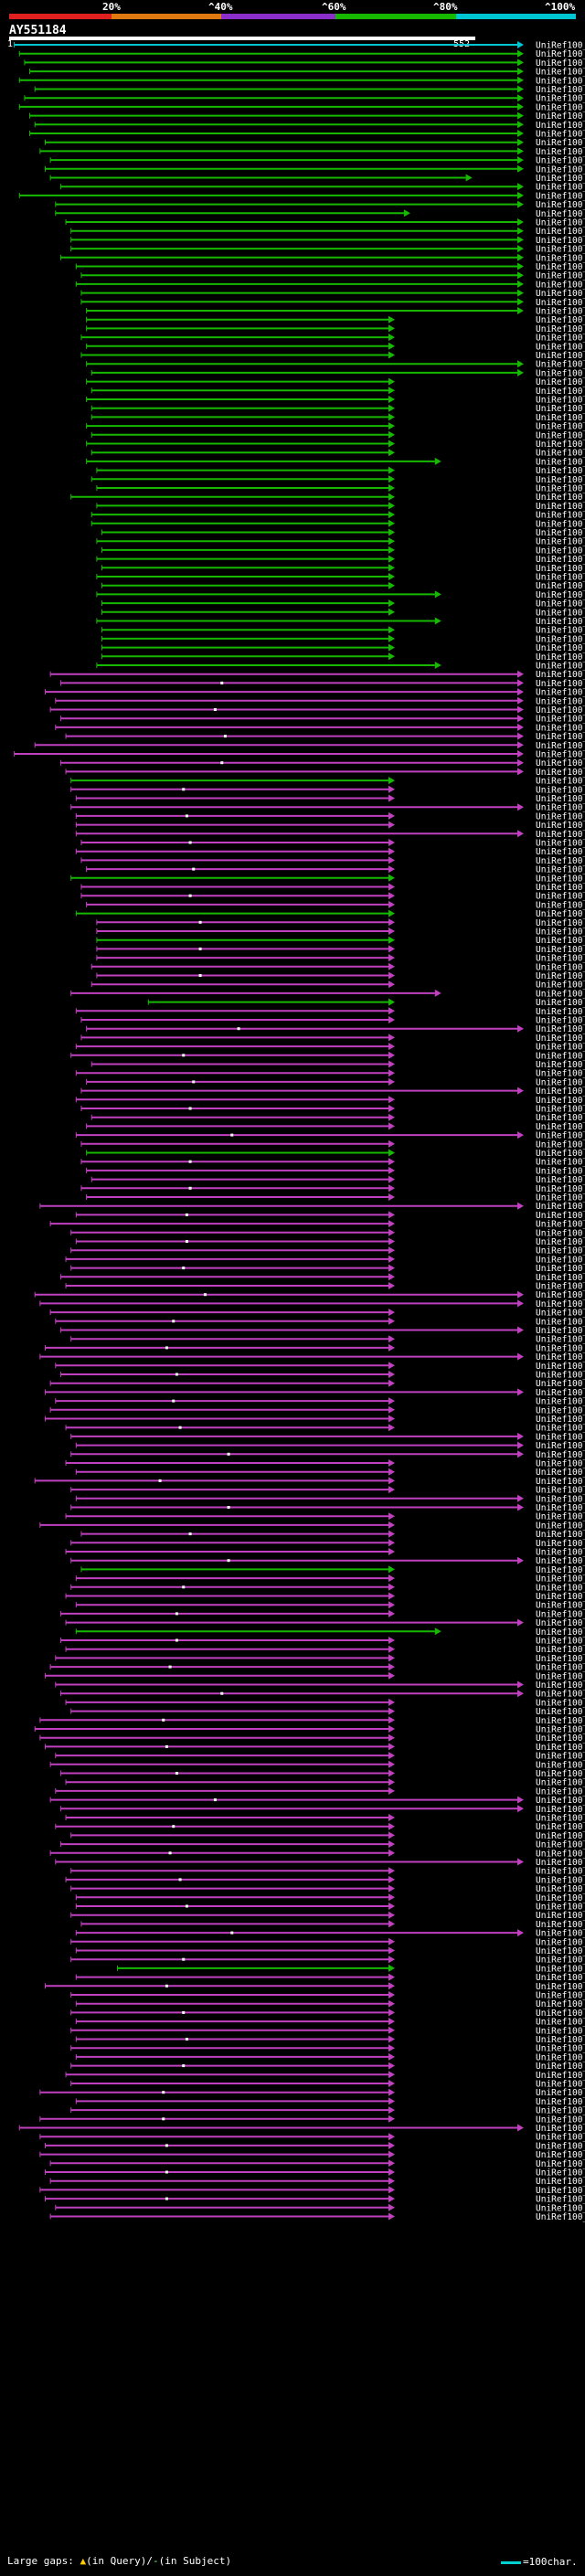  I want to click on hit-label: UniRef100_Q9LVZ3, so click(561, 135).